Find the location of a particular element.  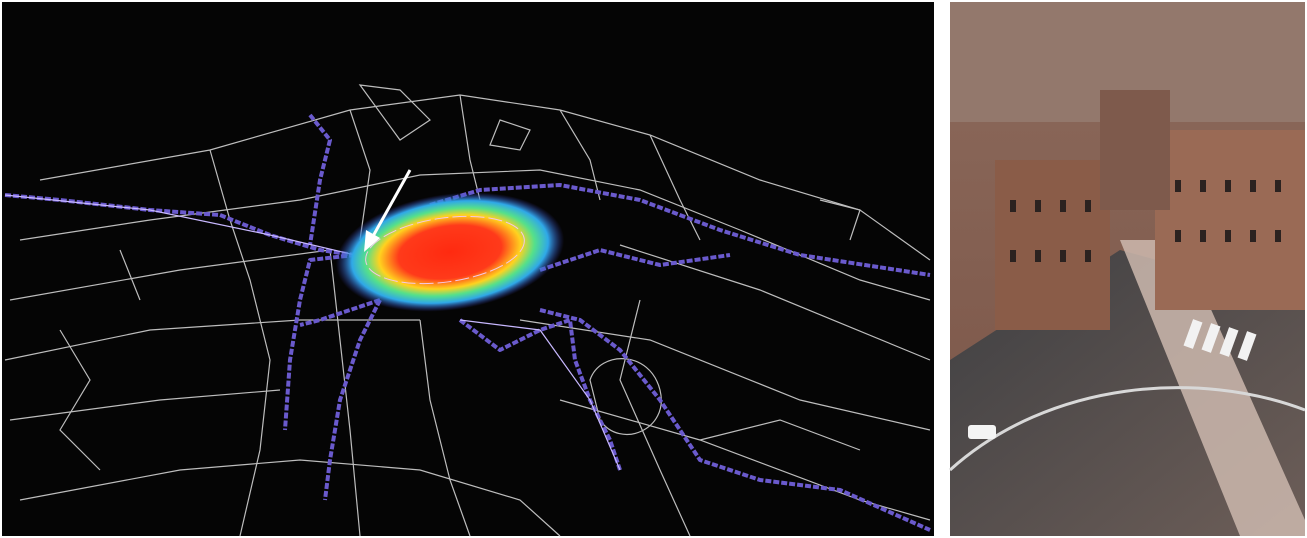

windows is located at coordinates (1145, 221).